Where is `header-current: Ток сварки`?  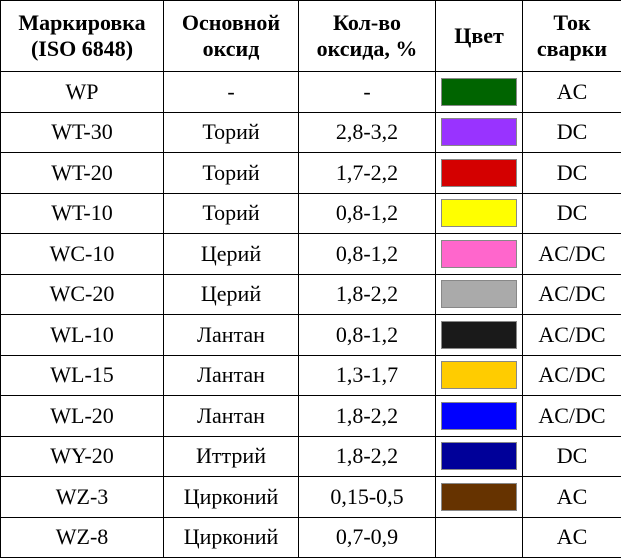 header-current: Ток сварки is located at coordinates (571, 36).